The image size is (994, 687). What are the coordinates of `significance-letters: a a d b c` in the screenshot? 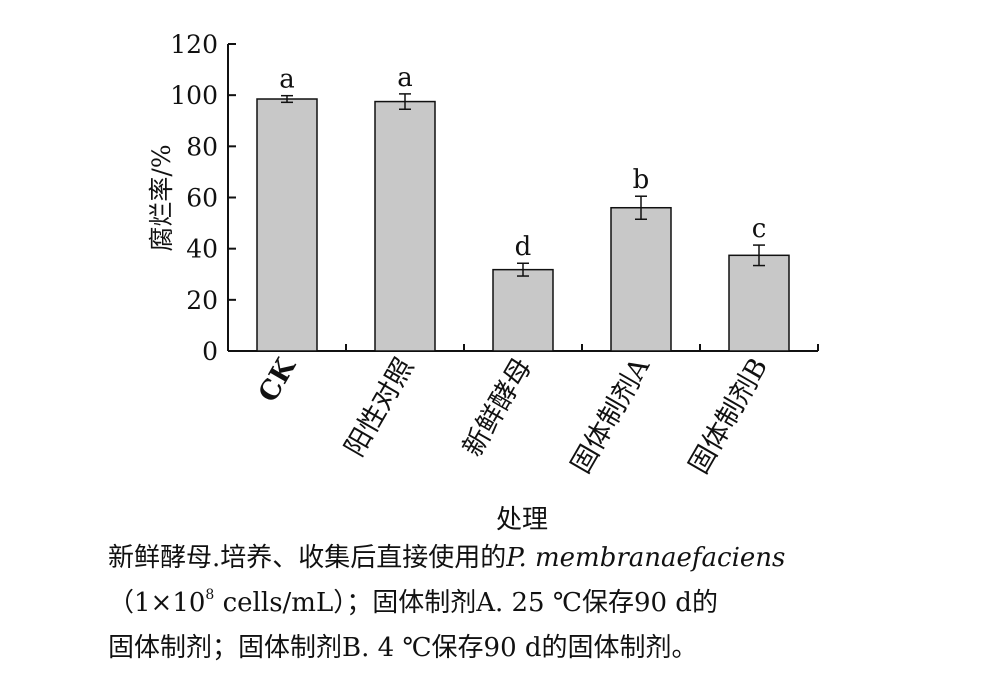 It's located at (522, 162).